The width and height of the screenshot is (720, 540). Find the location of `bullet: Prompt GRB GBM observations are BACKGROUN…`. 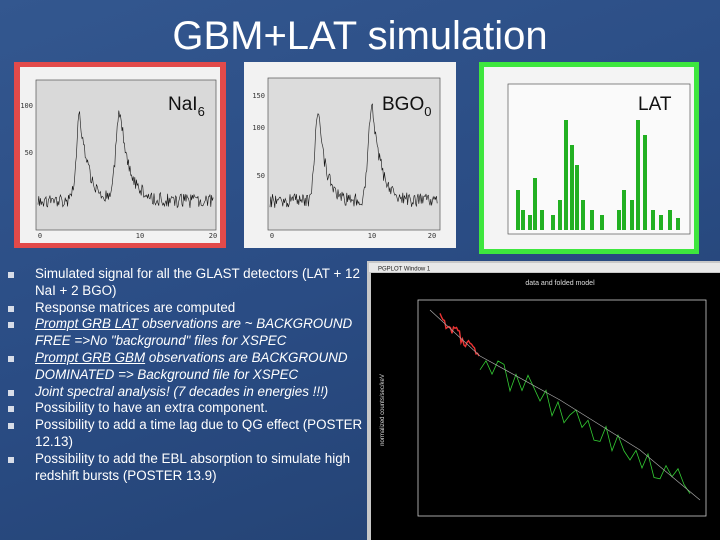

bullet: Prompt GRB GBM observations are BACKGROUN… is located at coordinates (185, 367).